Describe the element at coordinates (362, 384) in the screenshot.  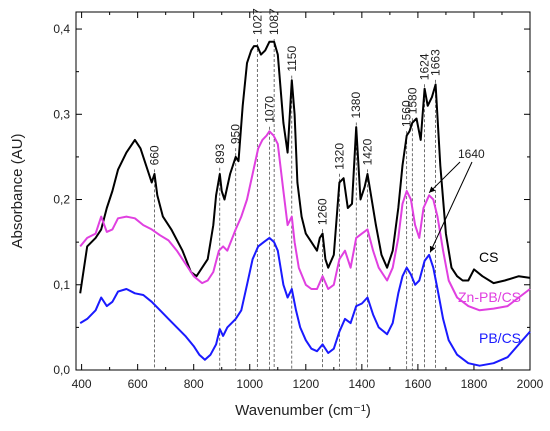
I see `x-tick-label: 1400` at that location.